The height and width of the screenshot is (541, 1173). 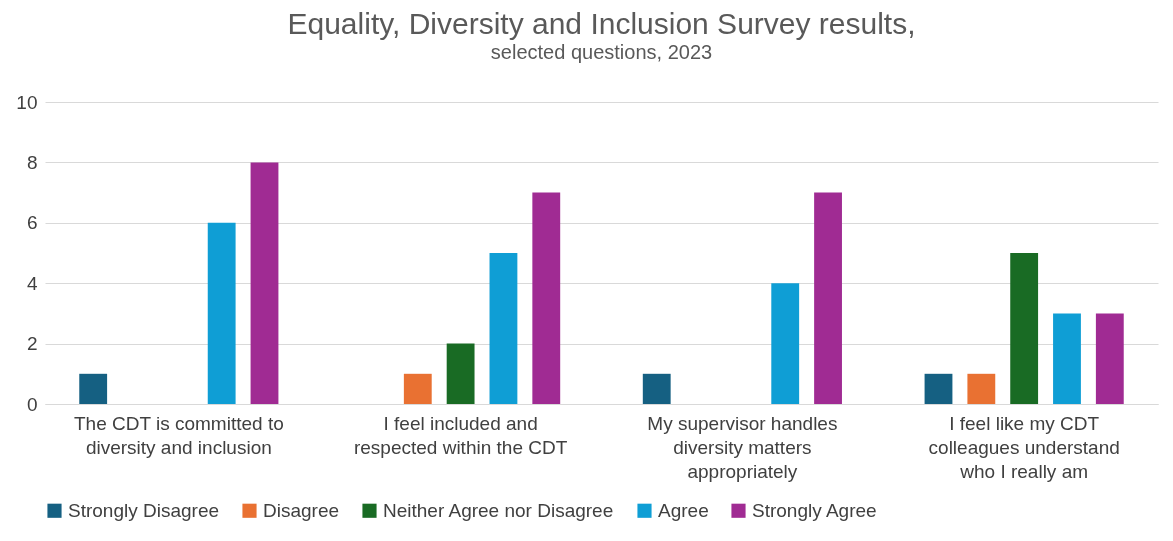 What do you see at coordinates (814, 510) in the screenshot?
I see `legend-label: Strongly Agree` at bounding box center [814, 510].